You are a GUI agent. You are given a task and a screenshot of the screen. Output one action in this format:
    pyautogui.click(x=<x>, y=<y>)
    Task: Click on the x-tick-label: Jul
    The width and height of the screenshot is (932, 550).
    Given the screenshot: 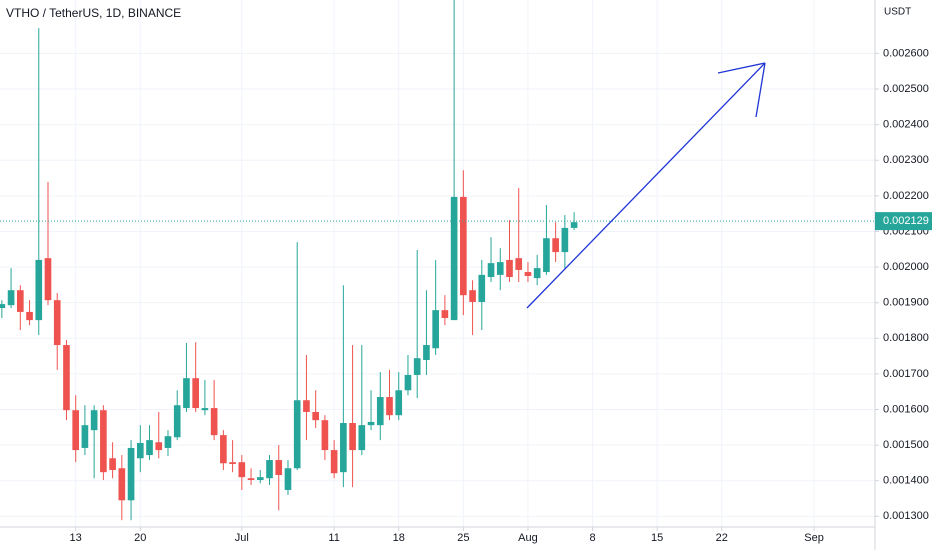 What is the action you would take?
    pyautogui.click(x=242, y=538)
    